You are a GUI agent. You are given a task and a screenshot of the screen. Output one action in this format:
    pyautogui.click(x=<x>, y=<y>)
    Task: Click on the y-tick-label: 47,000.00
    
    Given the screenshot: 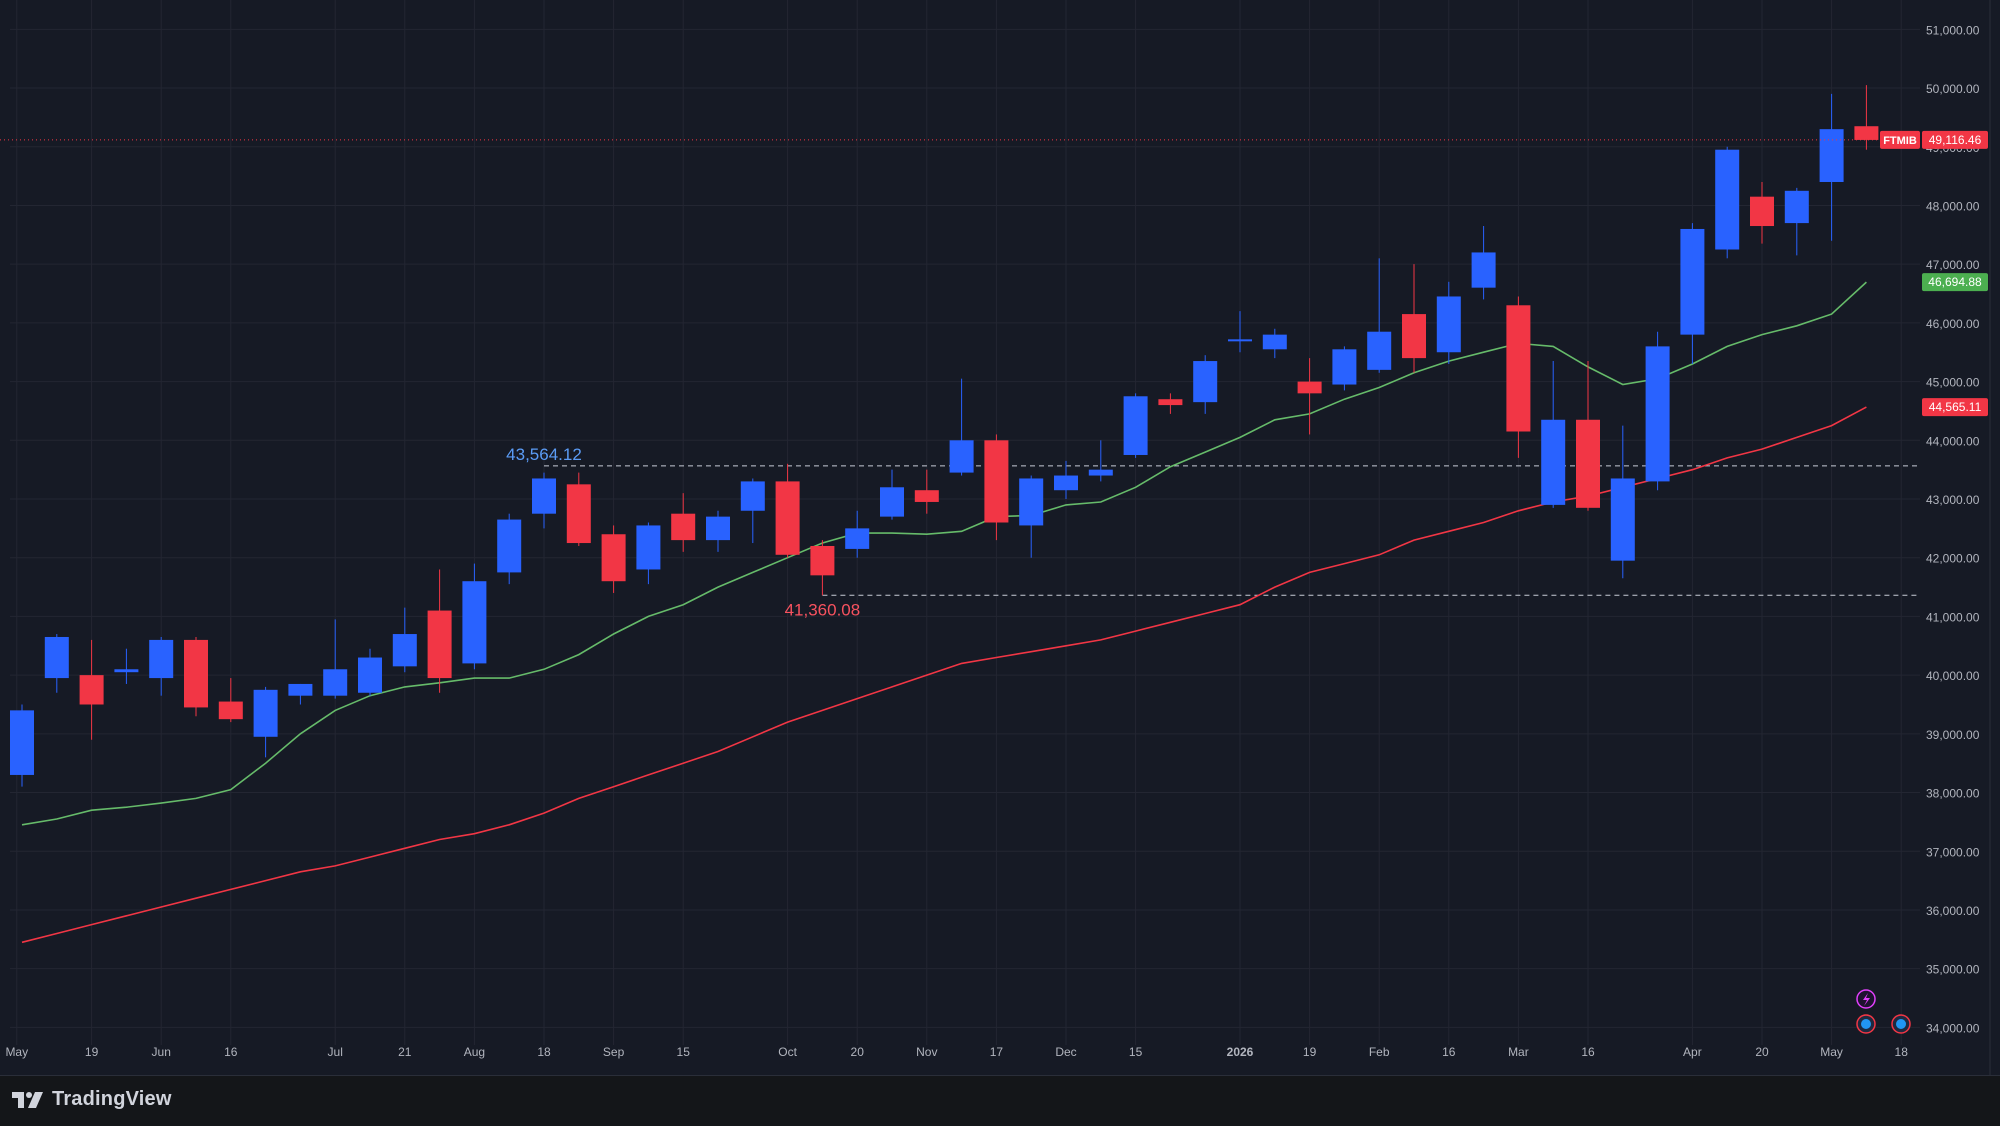 What is the action you would take?
    pyautogui.click(x=1953, y=265)
    